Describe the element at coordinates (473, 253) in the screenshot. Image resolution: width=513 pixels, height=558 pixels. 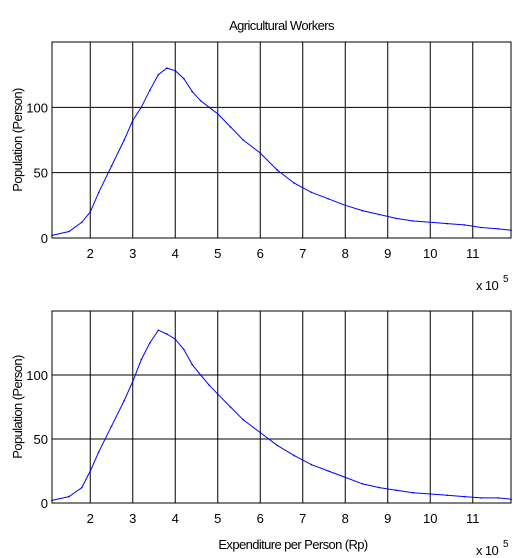
I see `x-tick-label: 11` at that location.